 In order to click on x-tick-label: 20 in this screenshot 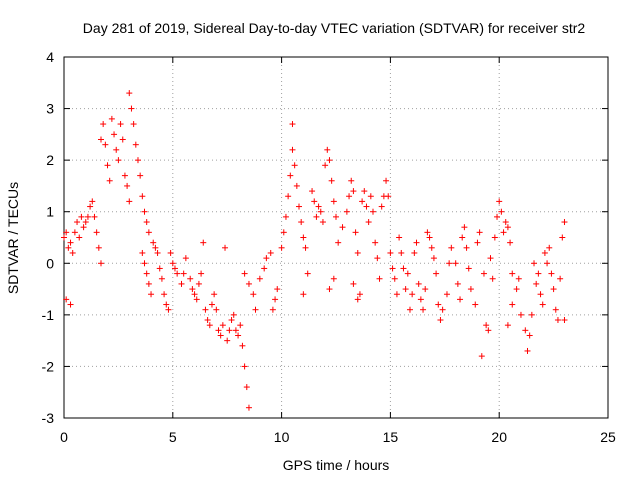, I will do `click(499, 437)`.